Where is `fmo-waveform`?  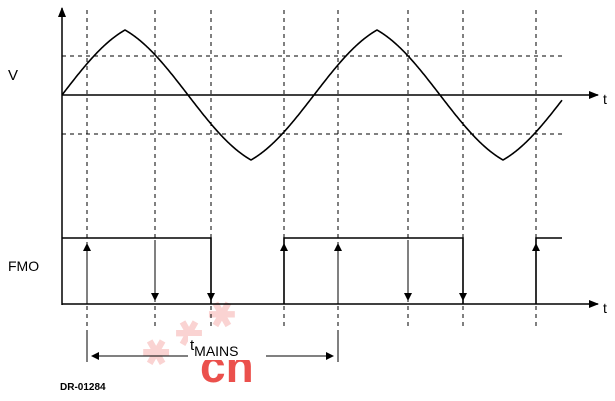 fmo-waveform is located at coordinates (312, 270).